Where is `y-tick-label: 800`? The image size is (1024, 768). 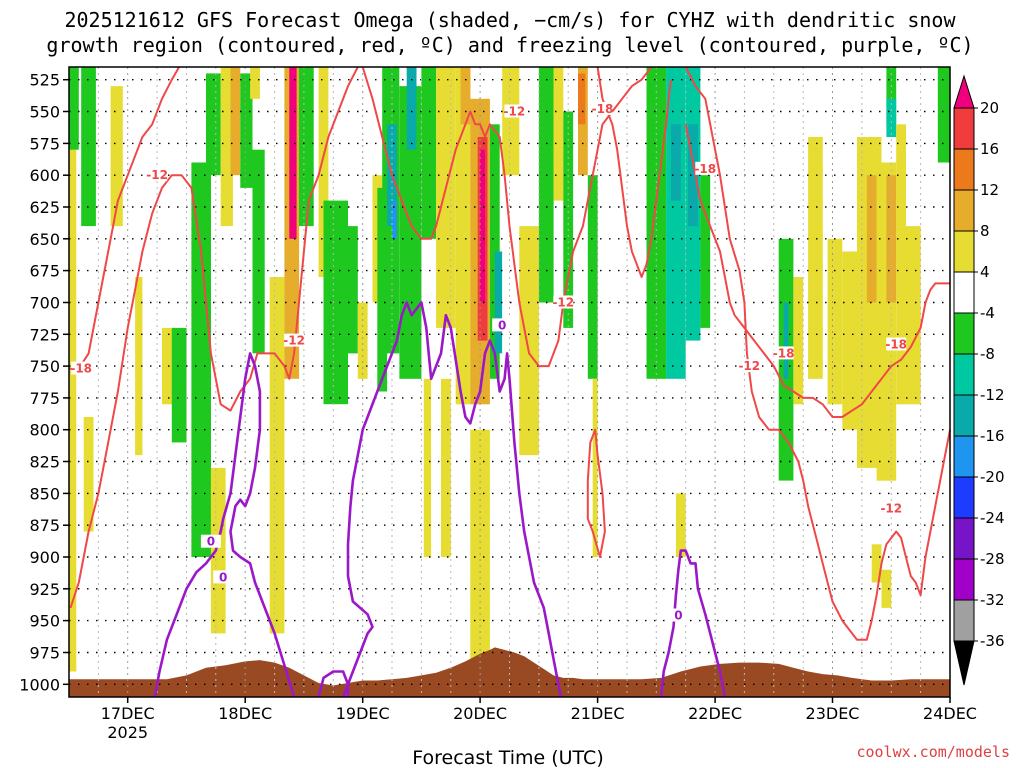 y-tick-label: 800 is located at coordinates (44, 430).